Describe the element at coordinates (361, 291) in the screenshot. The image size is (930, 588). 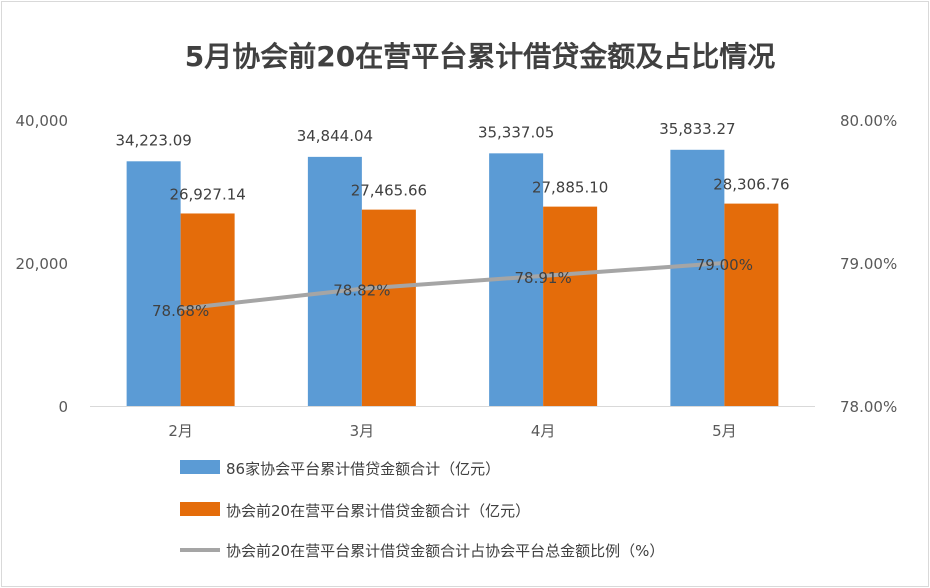
I see `data-label-ratio: 78.82%` at that location.